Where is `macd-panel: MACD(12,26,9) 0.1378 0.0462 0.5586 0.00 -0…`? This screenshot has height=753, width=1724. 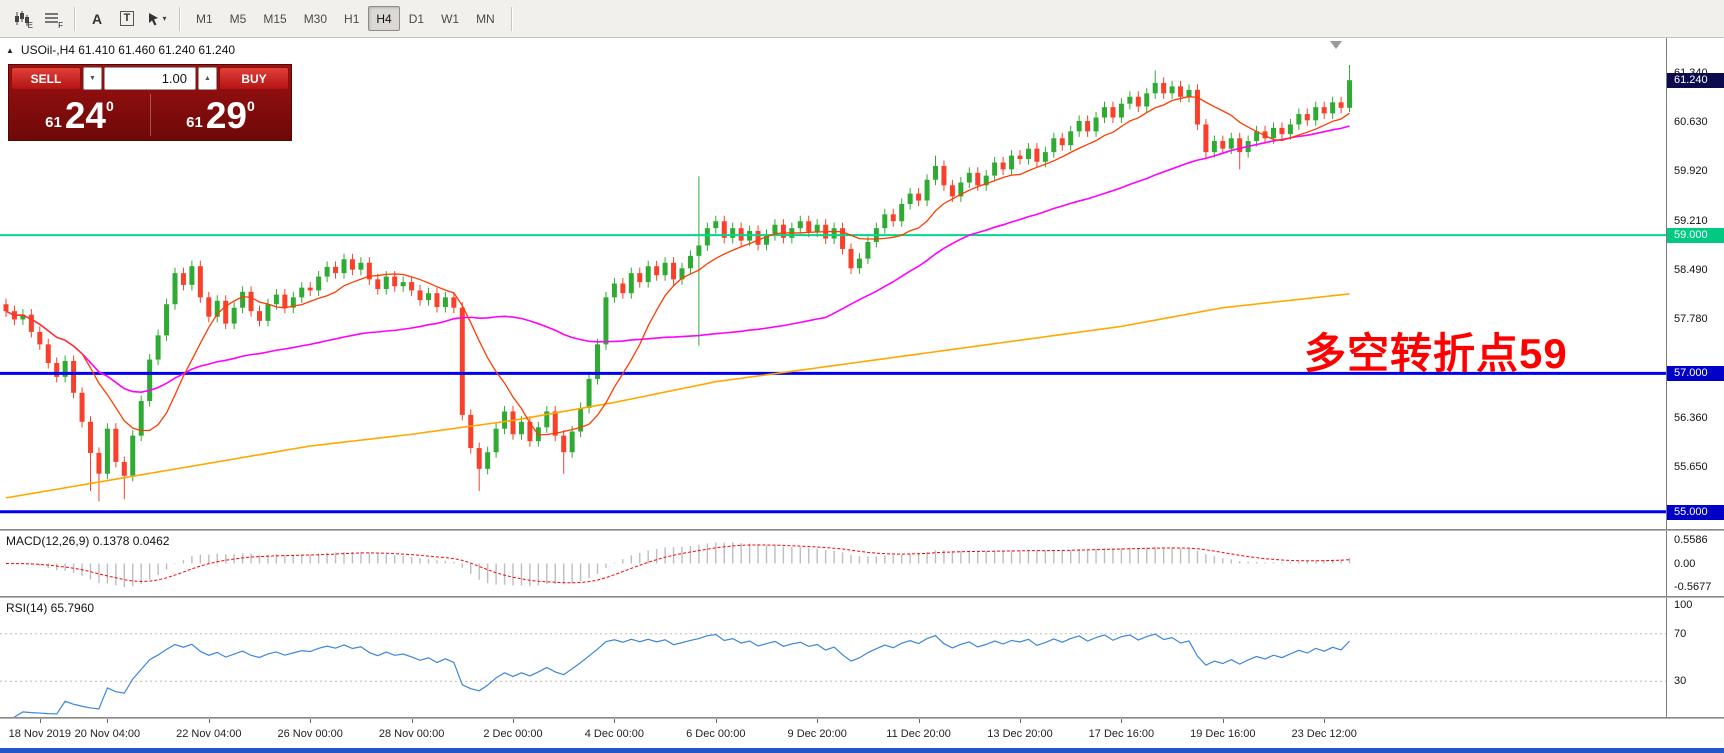
macd-panel: MACD(12,26,9) 0.1378 0.0462 0.5586 0.00 -0… is located at coordinates (862, 563).